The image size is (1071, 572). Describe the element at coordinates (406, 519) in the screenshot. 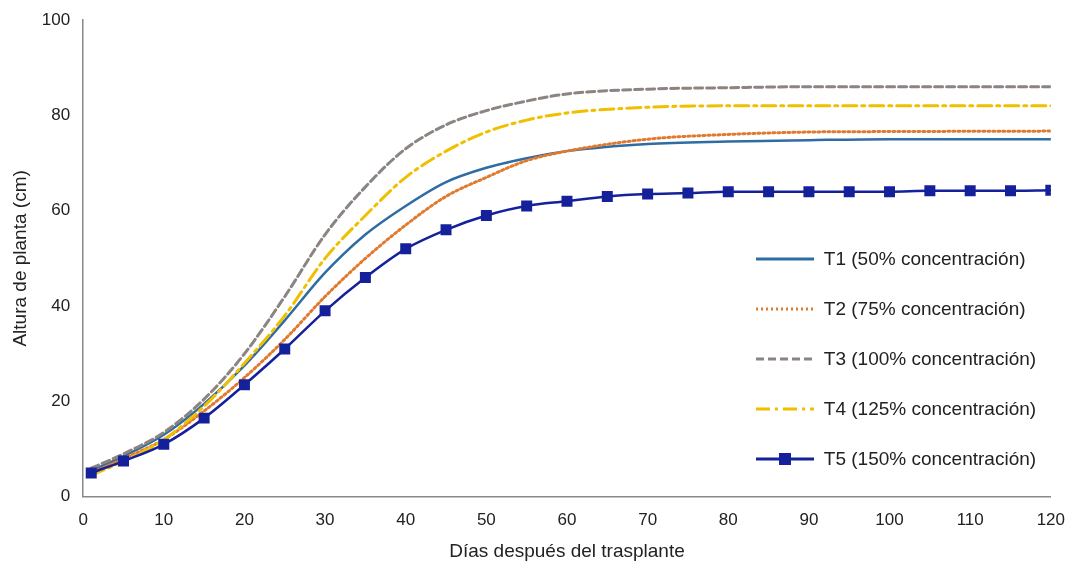

I see `x-tick-label: 40` at that location.